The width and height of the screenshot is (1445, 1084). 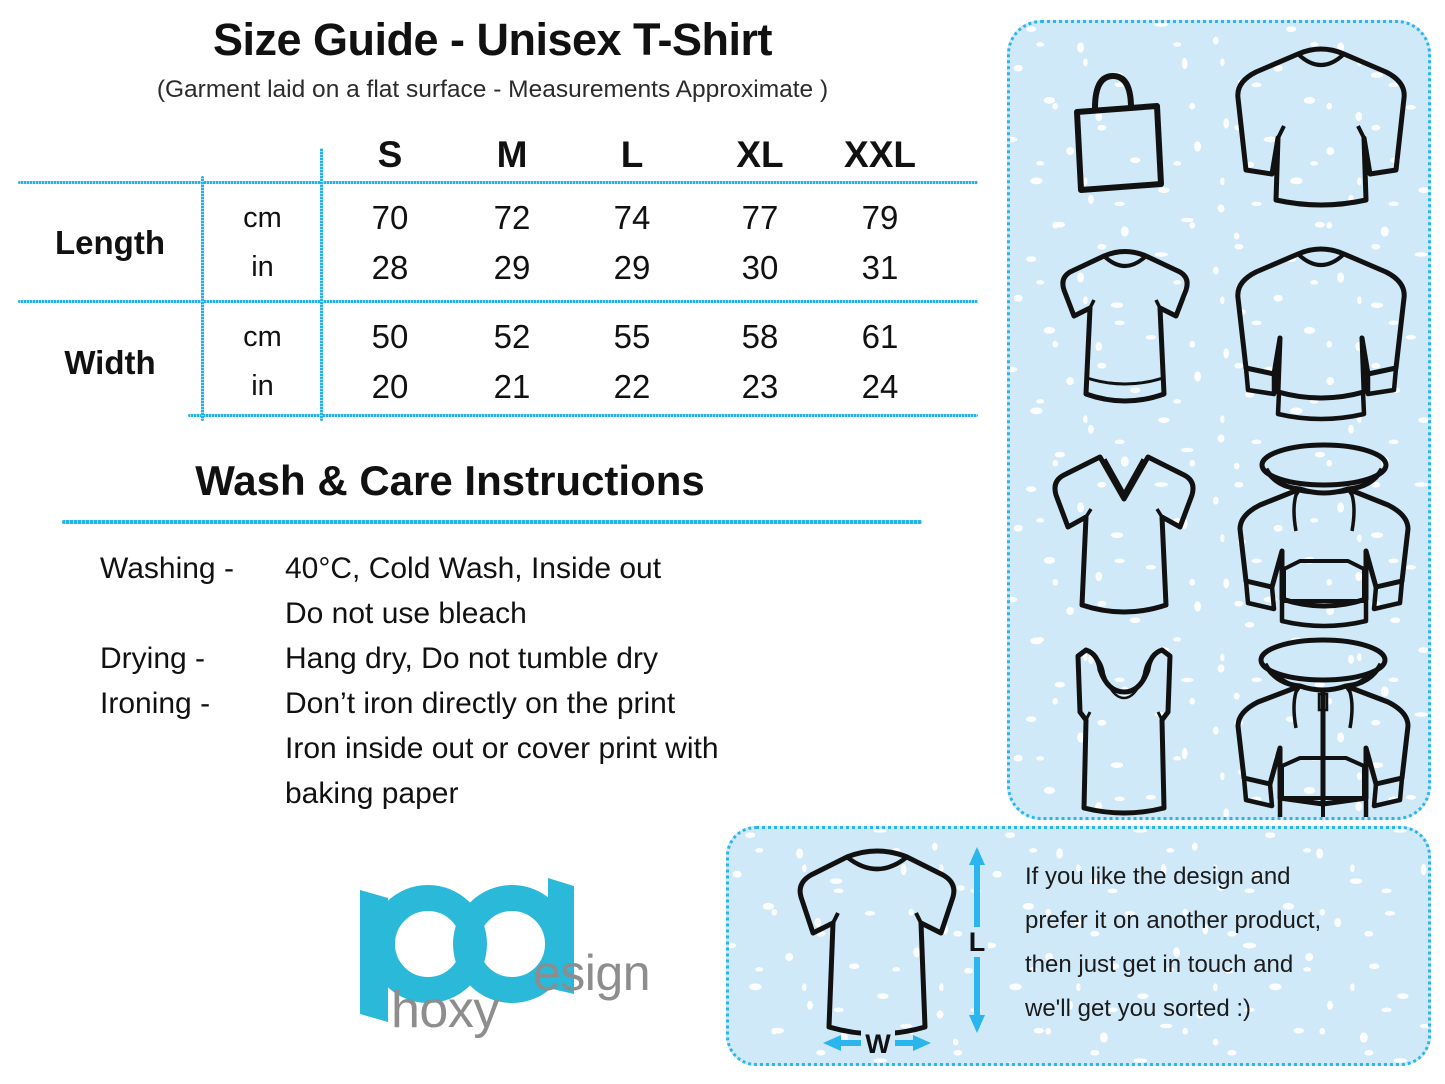 What do you see at coordinates (1138, 1008) in the screenshot?
I see `contact-line-4-text: we'll get you sorted :)` at bounding box center [1138, 1008].